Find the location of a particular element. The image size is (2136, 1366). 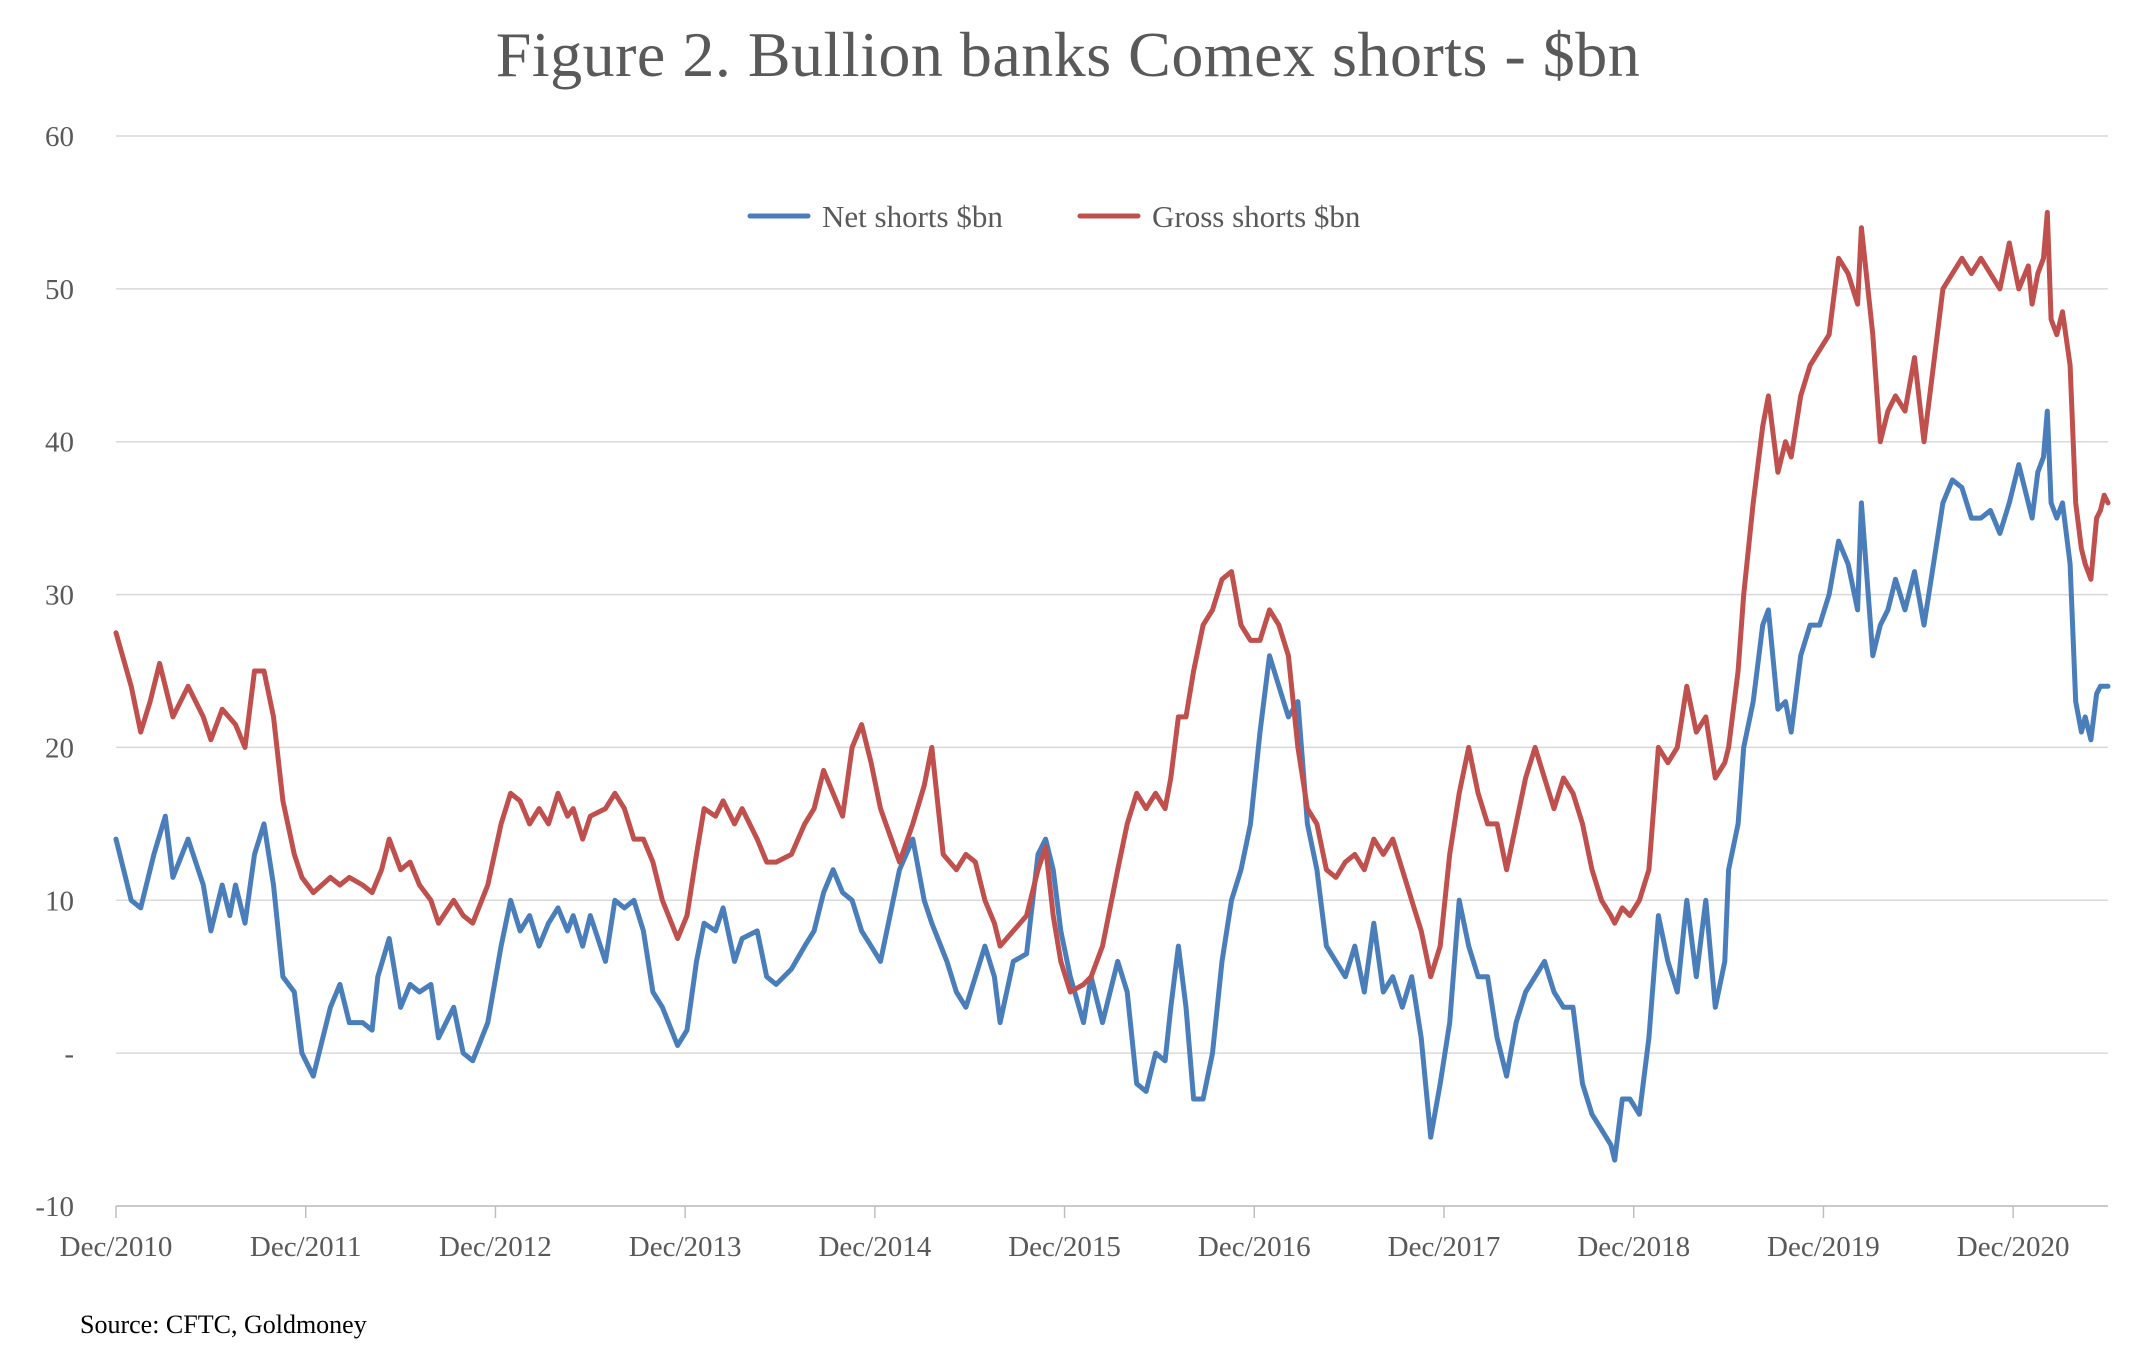

x-tick-label: Dec/2020 is located at coordinates (2013, 1247).